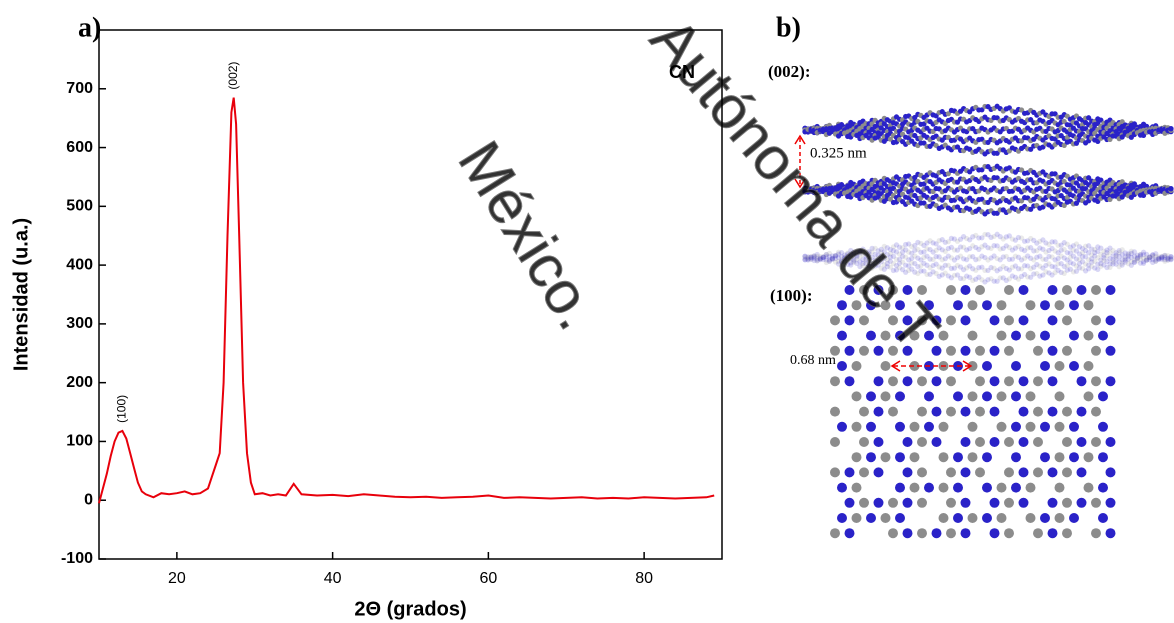  What do you see at coordinates (800, 161) in the screenshot?
I see `arrow-head` at bounding box center [800, 161].